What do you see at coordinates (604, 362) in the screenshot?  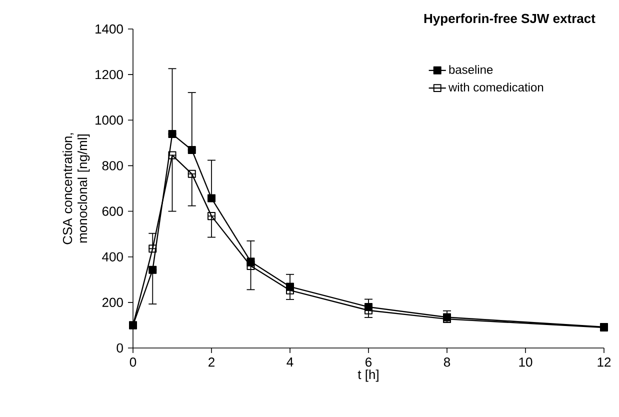 I see `x-tick-label: 12` at bounding box center [604, 362].